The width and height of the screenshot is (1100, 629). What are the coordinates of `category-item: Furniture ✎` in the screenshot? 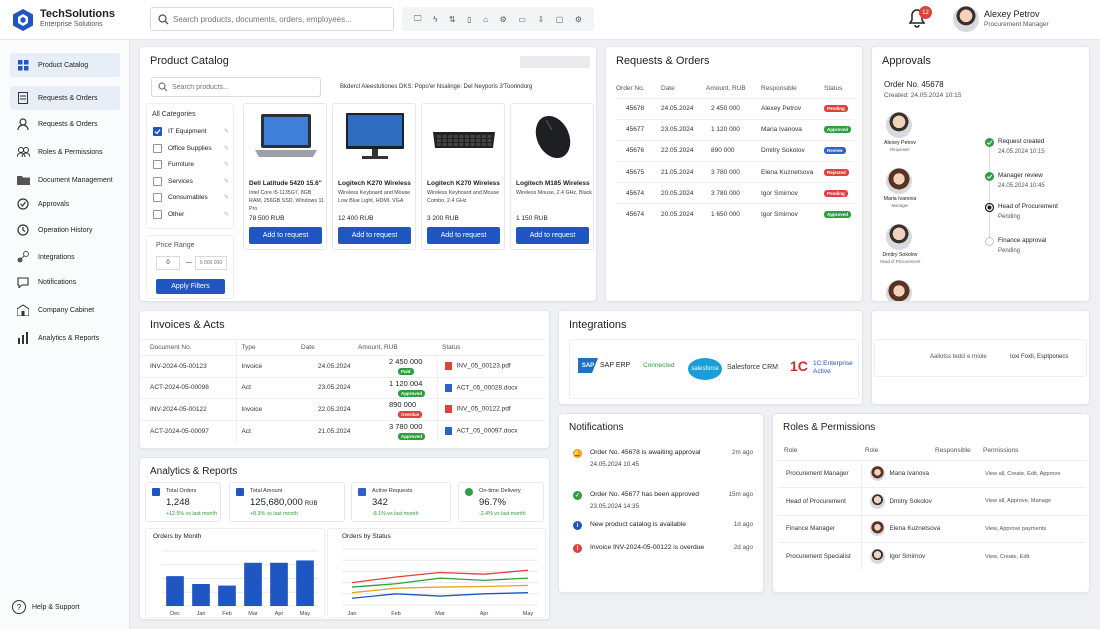 It's located at (191, 164).